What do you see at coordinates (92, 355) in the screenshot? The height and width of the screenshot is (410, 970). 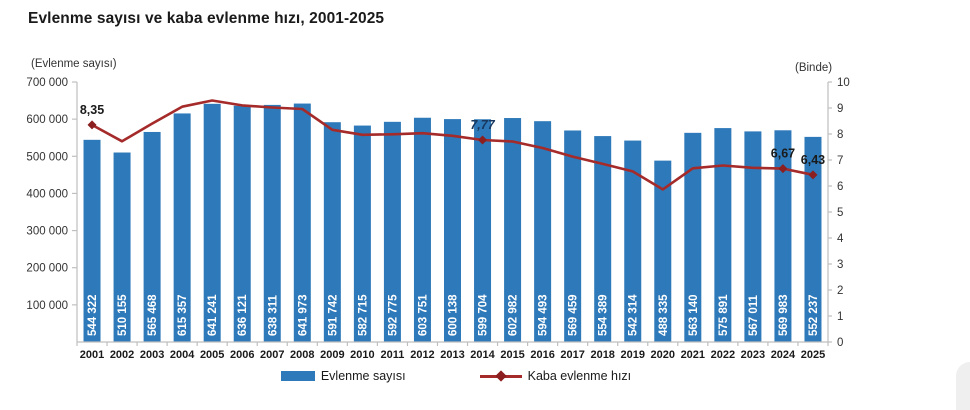 I see `x-axis-year-label: 2001` at bounding box center [92, 355].